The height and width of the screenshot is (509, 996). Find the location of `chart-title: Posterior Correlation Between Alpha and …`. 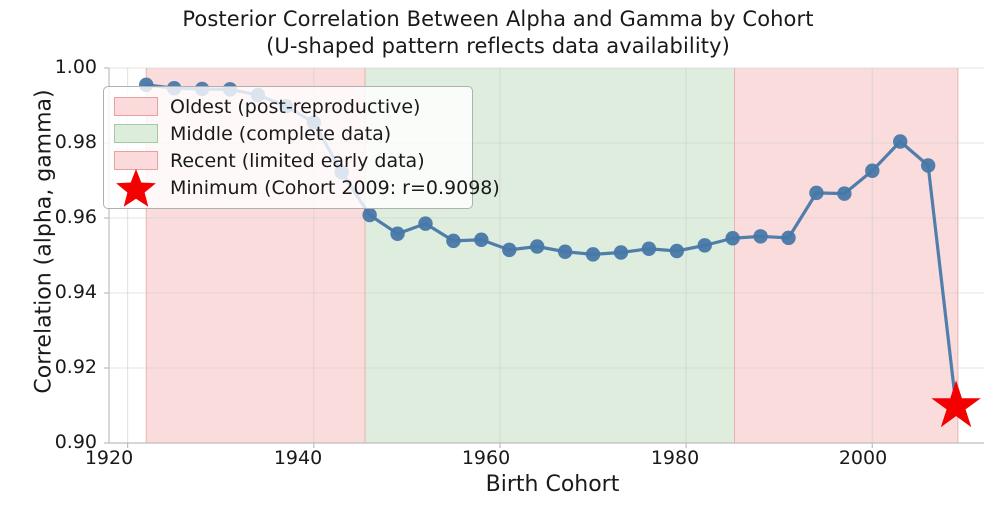

chart-title: Posterior Correlation Between Alpha and … is located at coordinates (498, 32).